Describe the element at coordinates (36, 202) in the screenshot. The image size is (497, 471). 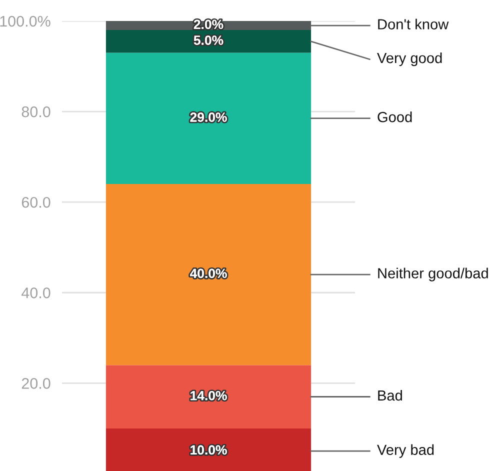
I see `y-tick-label: 60.0` at that location.